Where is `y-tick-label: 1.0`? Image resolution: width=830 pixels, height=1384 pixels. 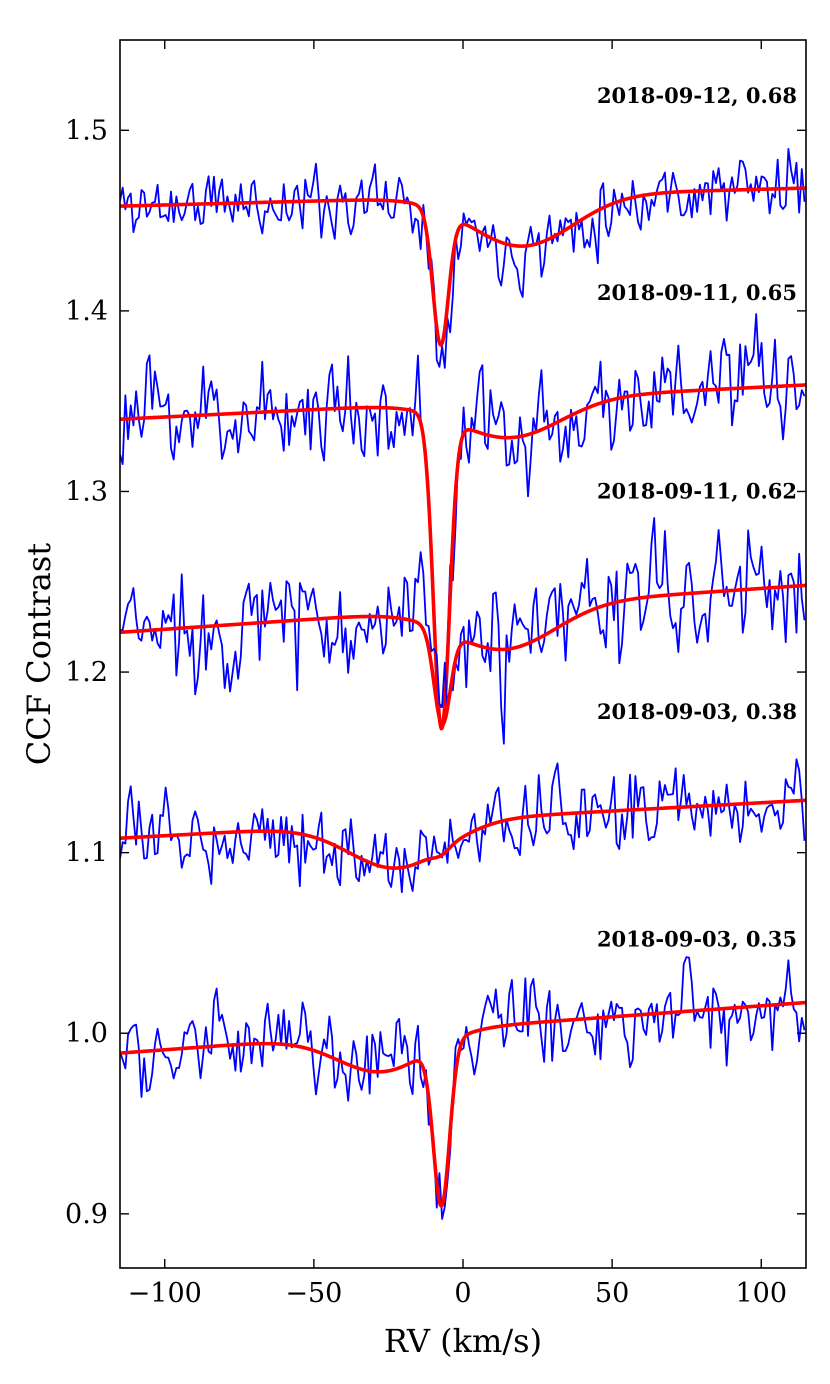
y-tick-label: 1.0 is located at coordinates (86, 1033).